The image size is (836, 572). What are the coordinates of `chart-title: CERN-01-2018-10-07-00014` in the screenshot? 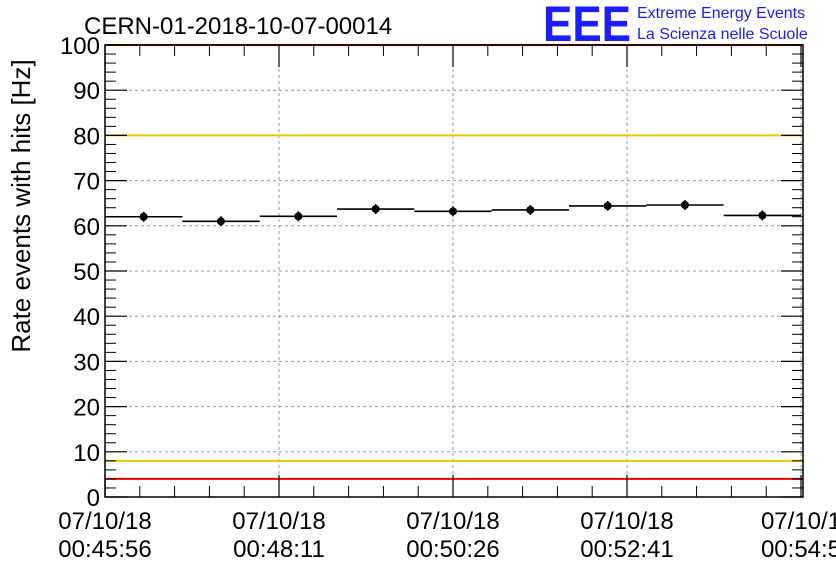 It's located at (238, 26).